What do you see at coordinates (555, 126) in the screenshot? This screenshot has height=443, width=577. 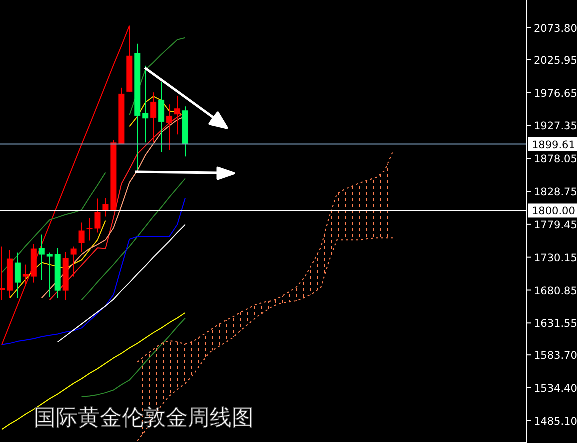 I see `y-tick-label: 1927.35` at bounding box center [555, 126].